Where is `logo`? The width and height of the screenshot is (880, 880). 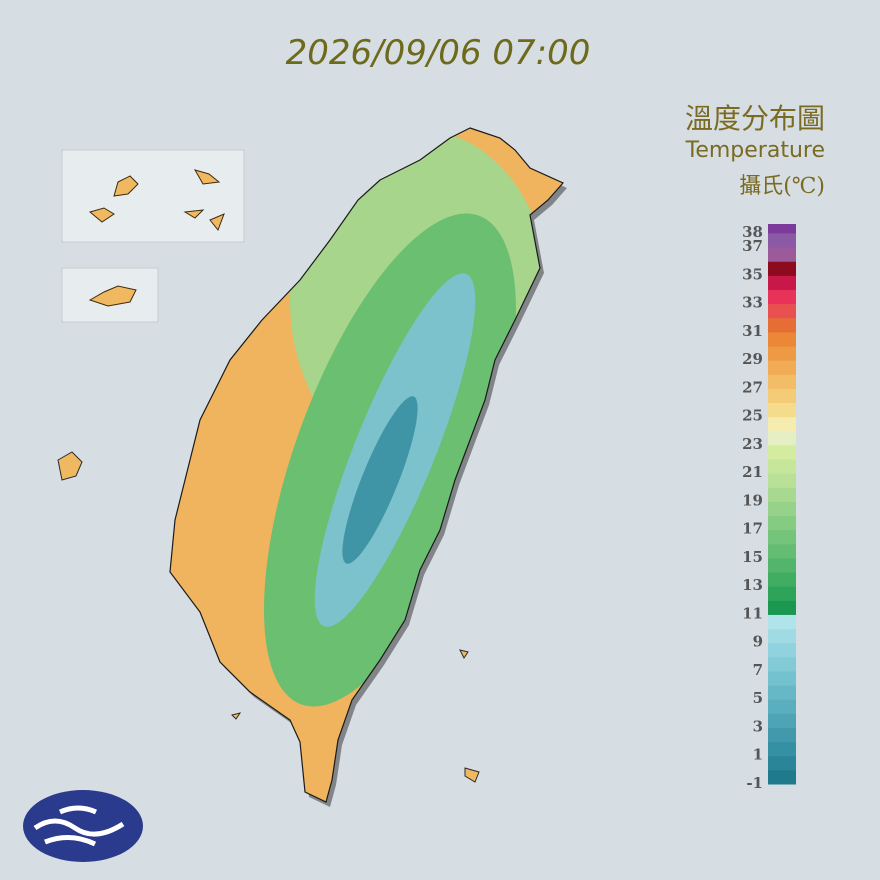 logo is located at coordinates (83, 826).